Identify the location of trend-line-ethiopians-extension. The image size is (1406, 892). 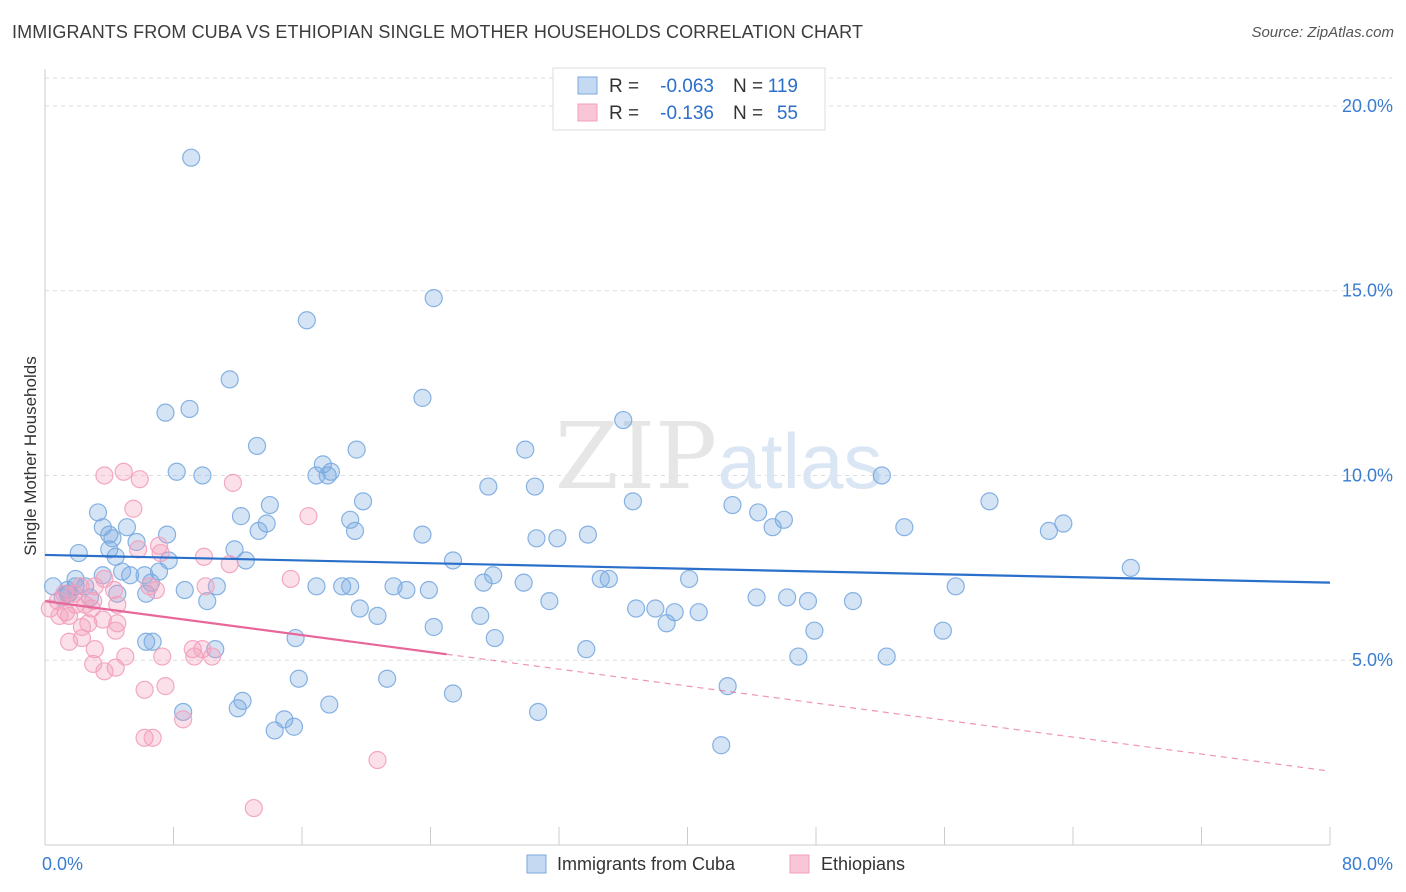
(888, 712).